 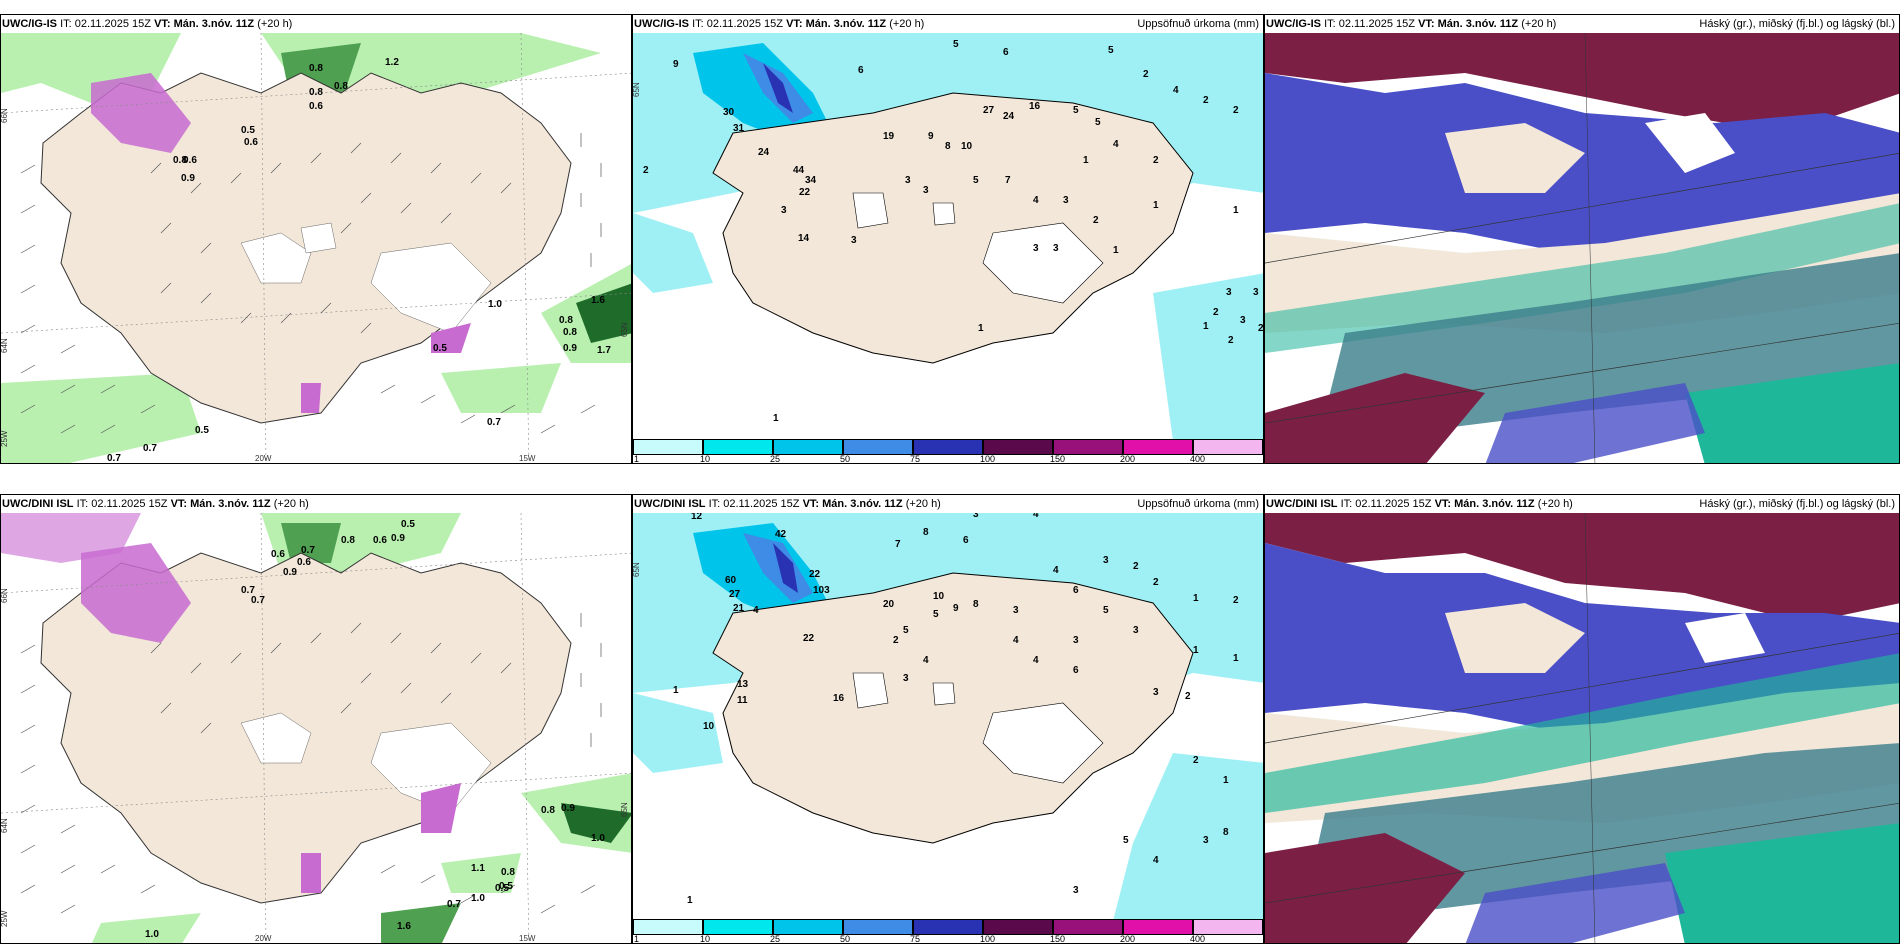 What do you see at coordinates (764, 152) in the screenshot?
I see `precip-label: 24` at bounding box center [764, 152].